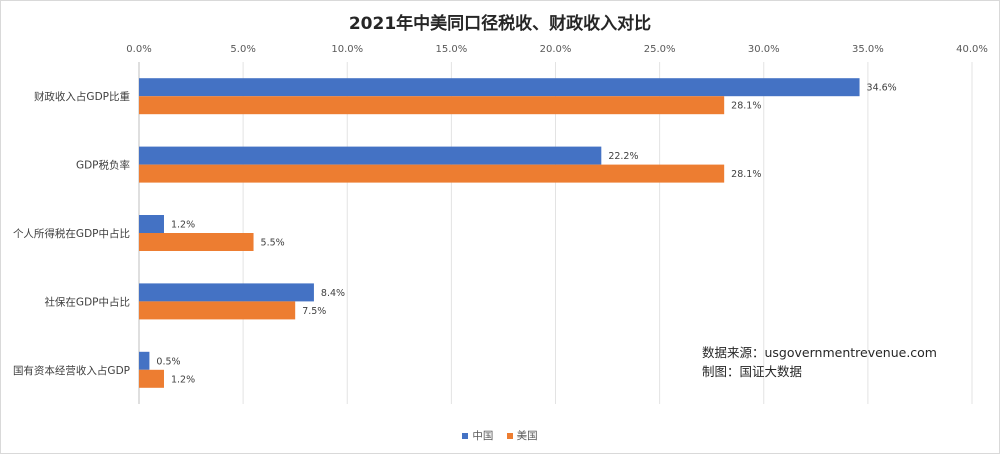  I want to click on data-label: 22.2%, so click(623, 156).